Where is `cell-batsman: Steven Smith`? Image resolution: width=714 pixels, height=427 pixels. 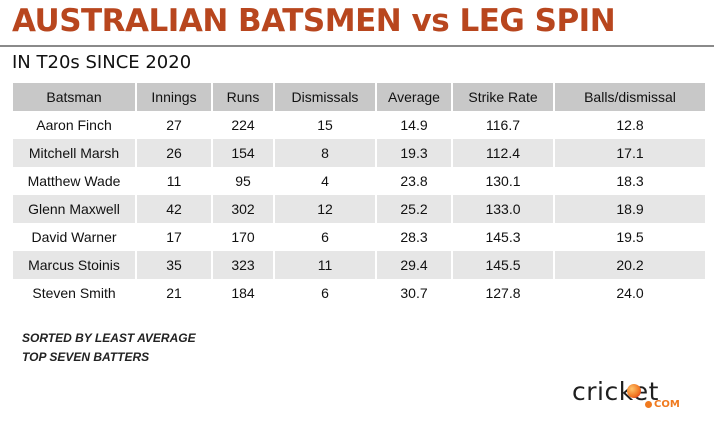 cell-batsman: Steven Smith is located at coordinates (74, 293).